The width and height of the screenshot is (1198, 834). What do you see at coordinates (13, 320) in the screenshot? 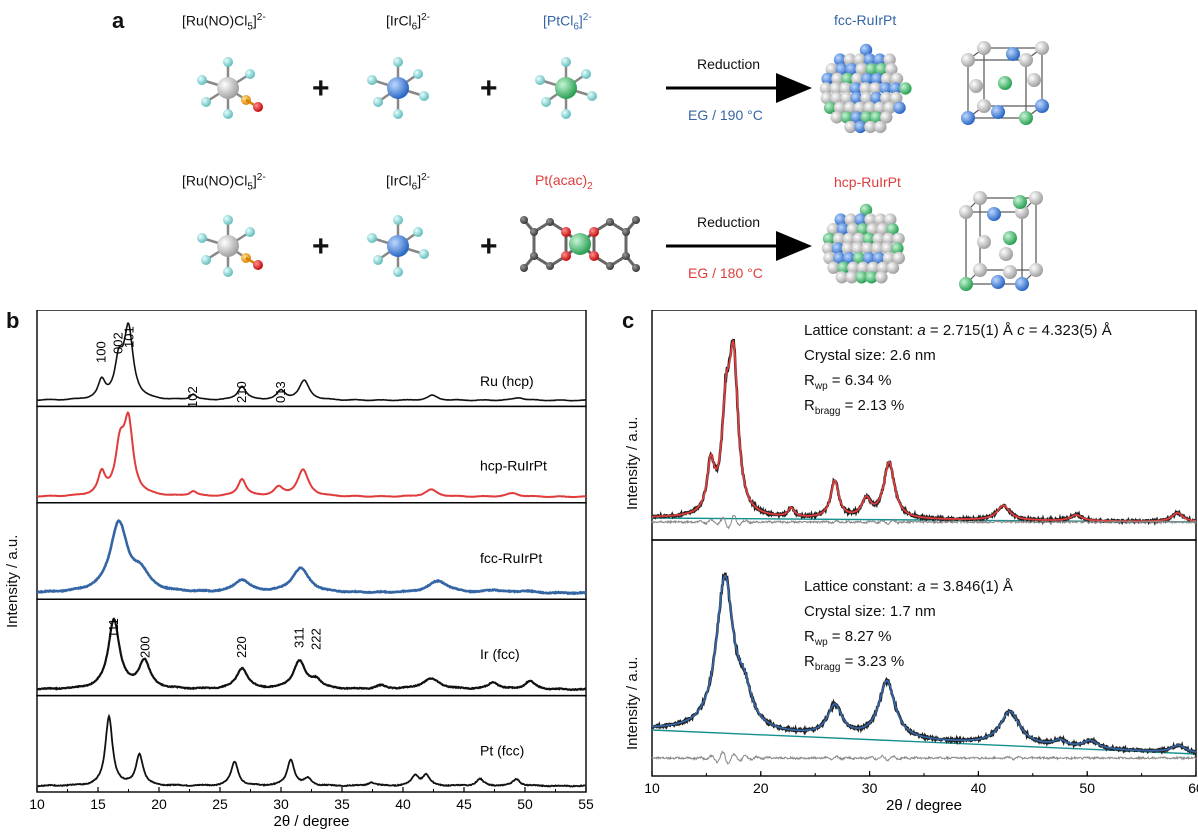
I see `panel-b-letter: b` at bounding box center [13, 320].